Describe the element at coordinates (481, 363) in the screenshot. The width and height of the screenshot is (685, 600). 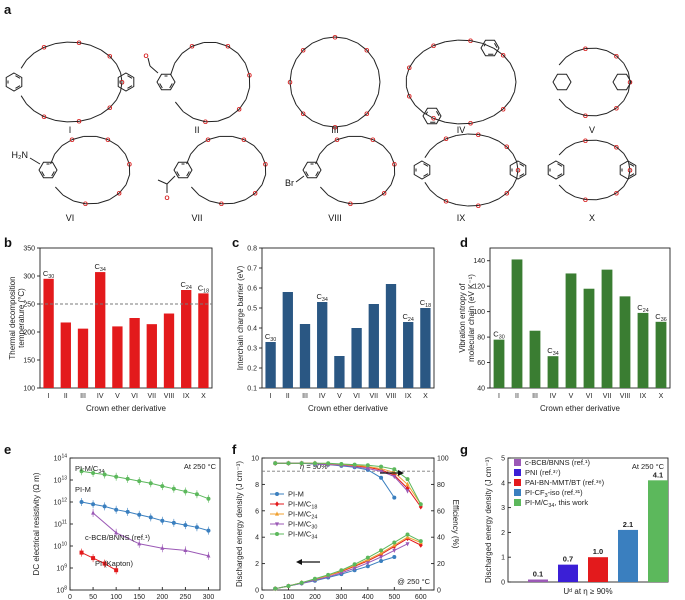
I see `y-tick-label: 60` at that location.